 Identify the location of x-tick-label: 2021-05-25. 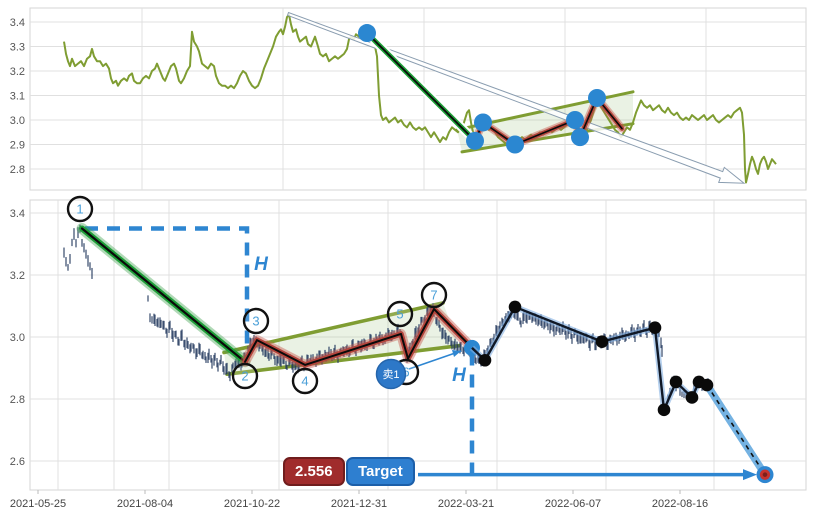
(38, 504).